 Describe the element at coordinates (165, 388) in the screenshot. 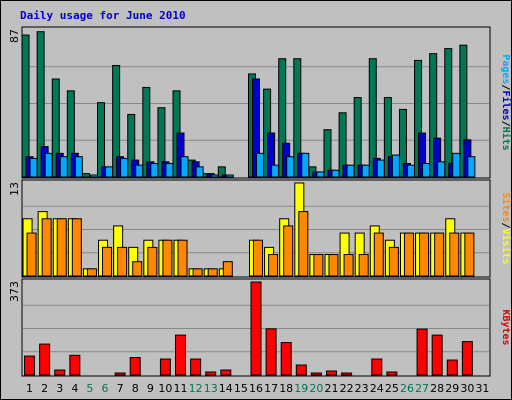

I see `x-tick-label: 10` at that location.